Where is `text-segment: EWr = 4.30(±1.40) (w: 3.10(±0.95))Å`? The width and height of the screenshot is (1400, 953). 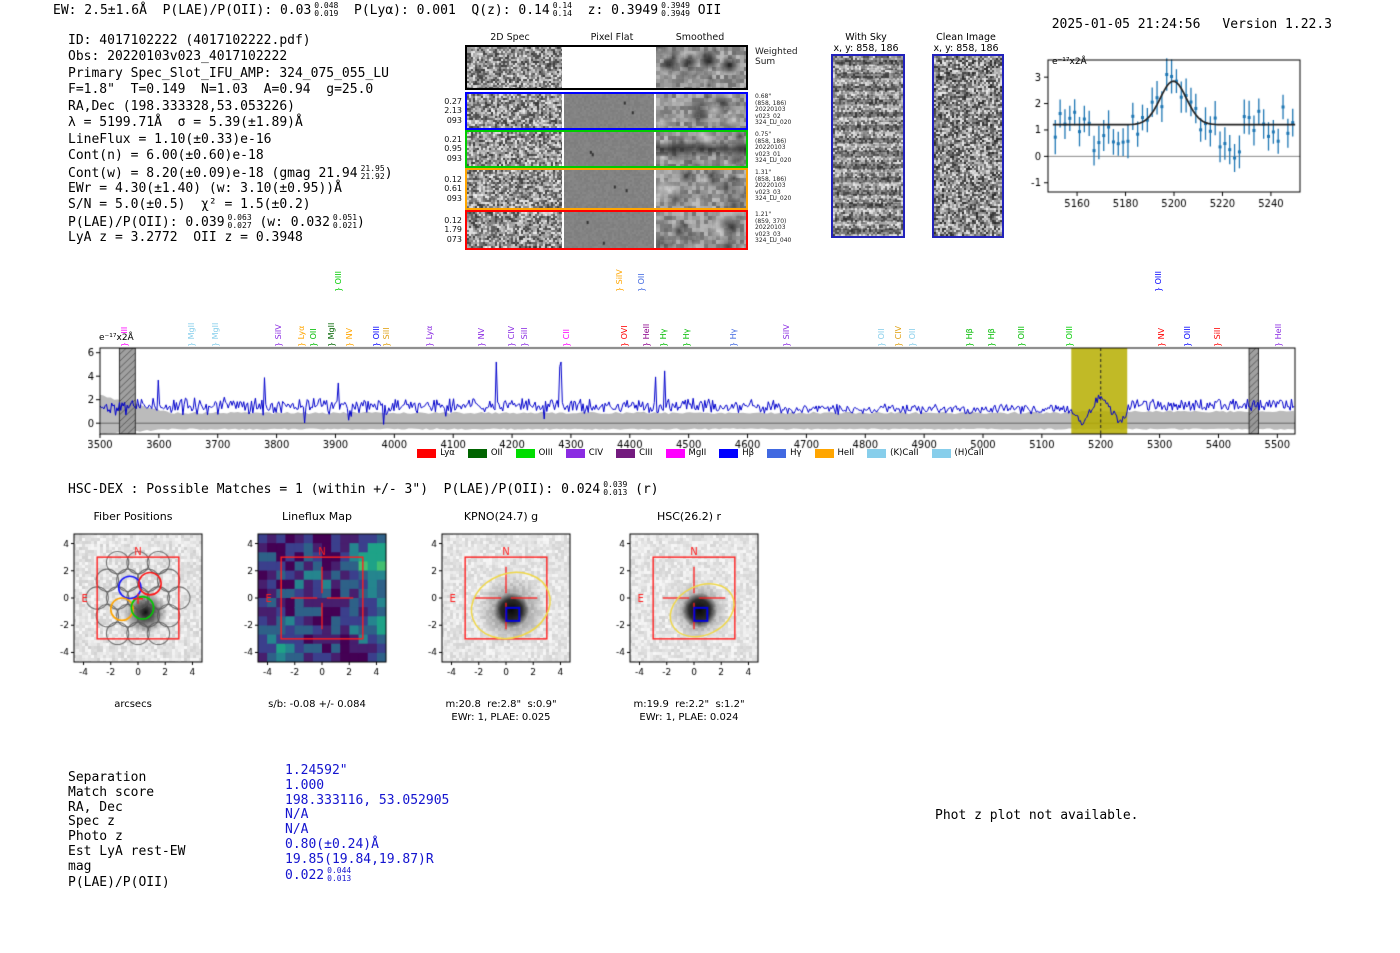
text-segment: EWr = 4.30(±1.40) (w: 3.10(±0.95))Å is located at coordinates (205, 188).